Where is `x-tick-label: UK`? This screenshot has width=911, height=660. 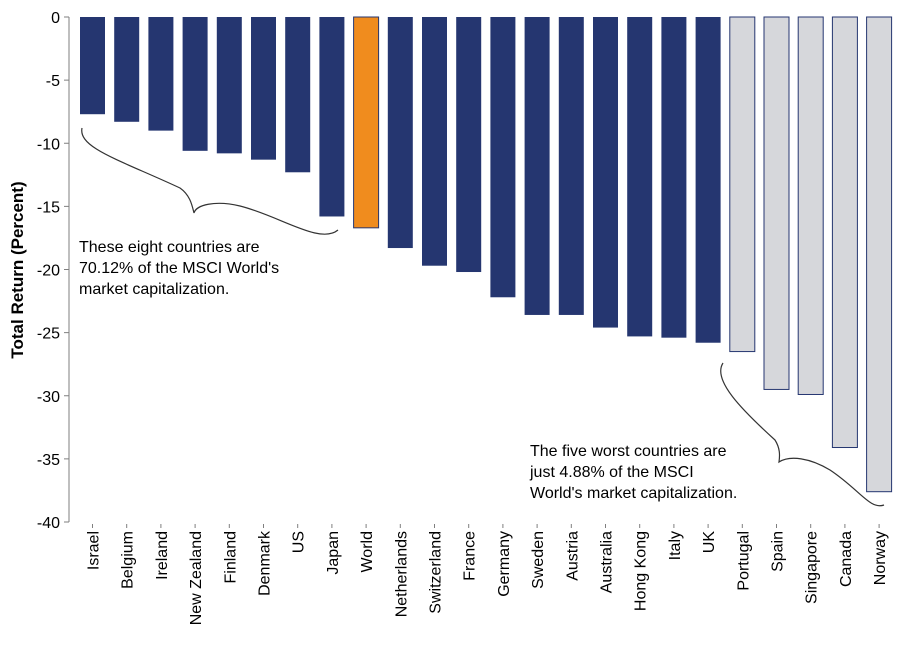 x-tick-label: UK is located at coordinates (709, 542).